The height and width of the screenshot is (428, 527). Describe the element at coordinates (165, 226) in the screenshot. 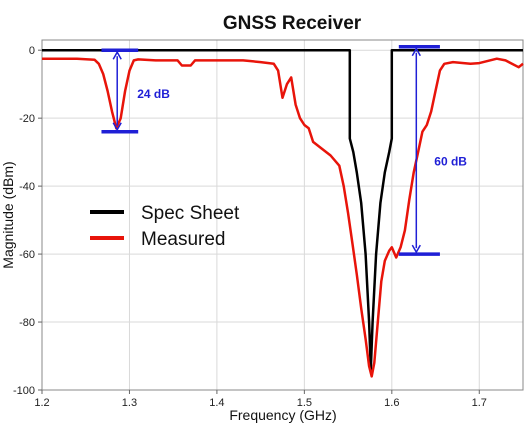

I see `legend: Spec Sheet Measured` at that location.